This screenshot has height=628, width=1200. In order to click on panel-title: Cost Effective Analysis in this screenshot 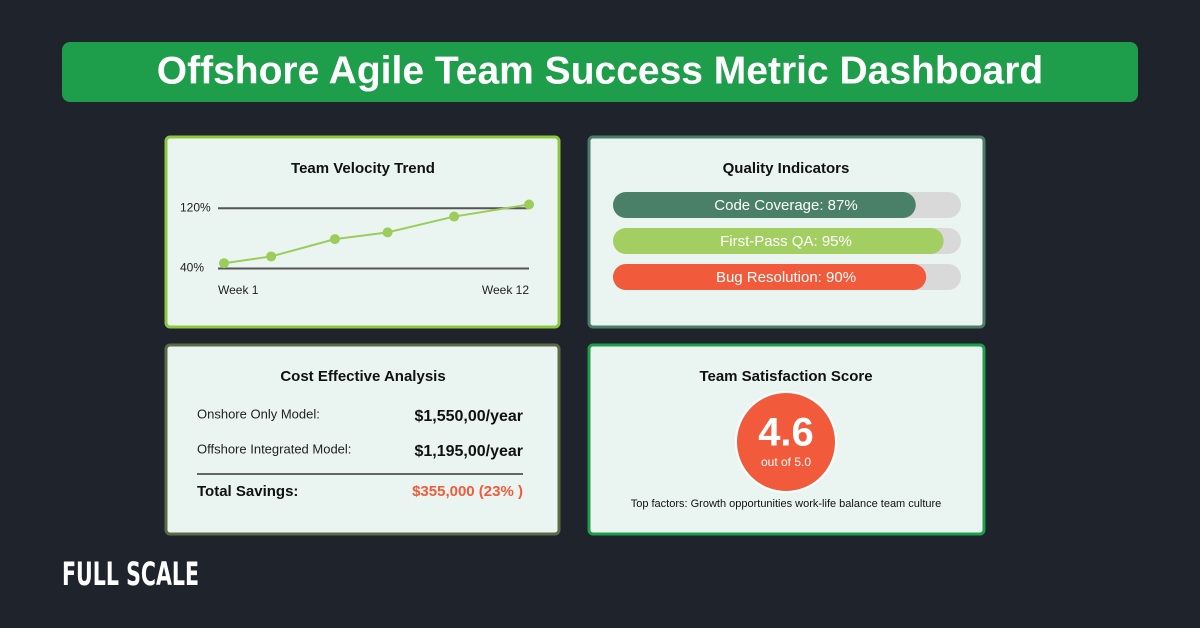, I will do `click(362, 376)`.